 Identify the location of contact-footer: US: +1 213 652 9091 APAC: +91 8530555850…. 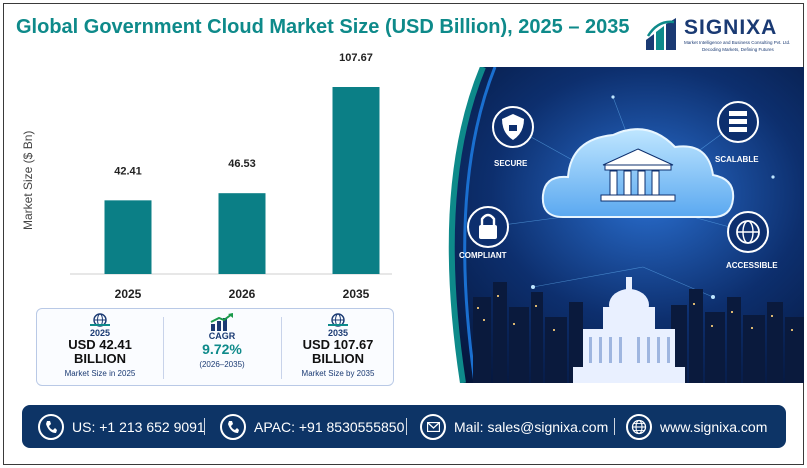
(404, 426).